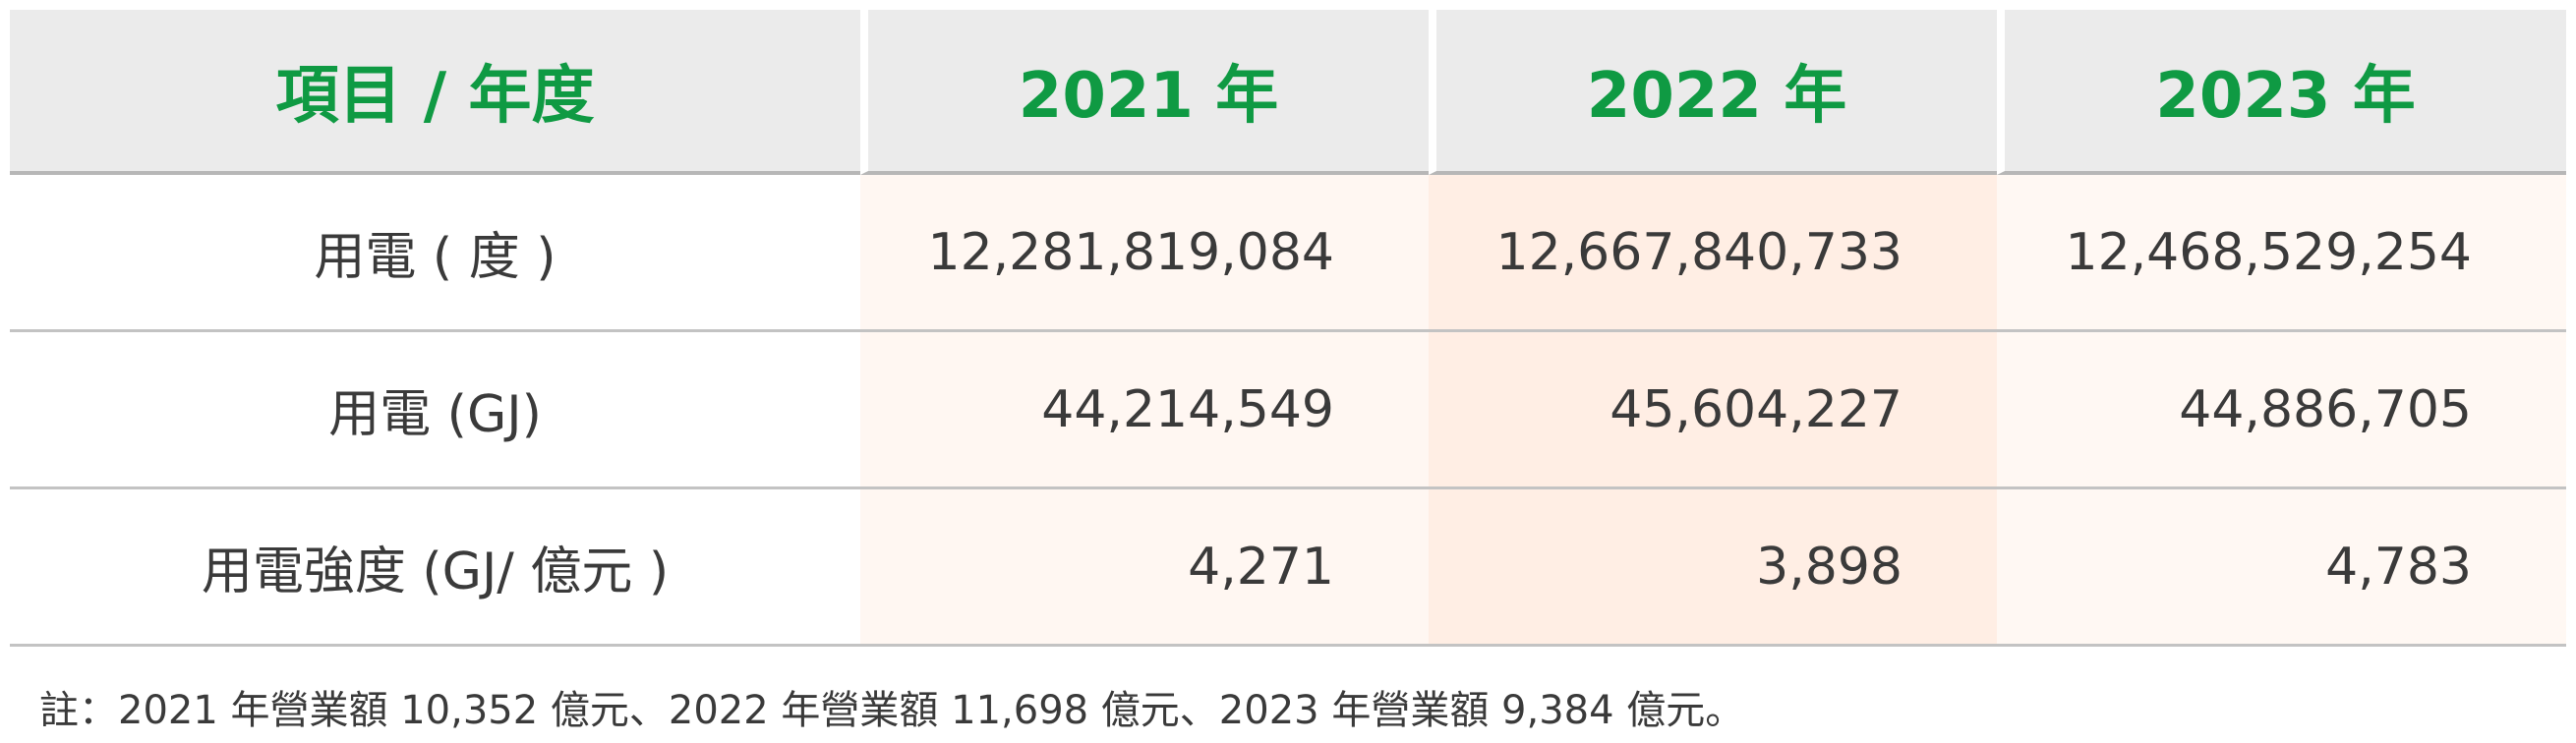 The height and width of the screenshot is (743, 2576). Describe the element at coordinates (2281, 568) in the screenshot. I see `value-cell: 4,783` at that location.